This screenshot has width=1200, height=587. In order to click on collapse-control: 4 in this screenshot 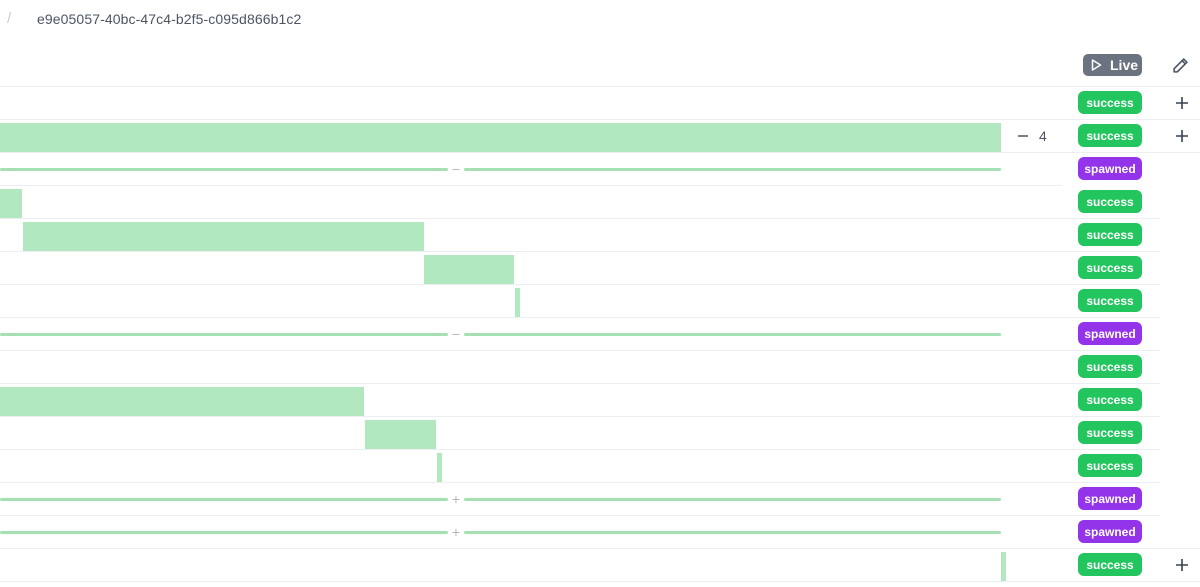, I will do `click(1032, 136)`.